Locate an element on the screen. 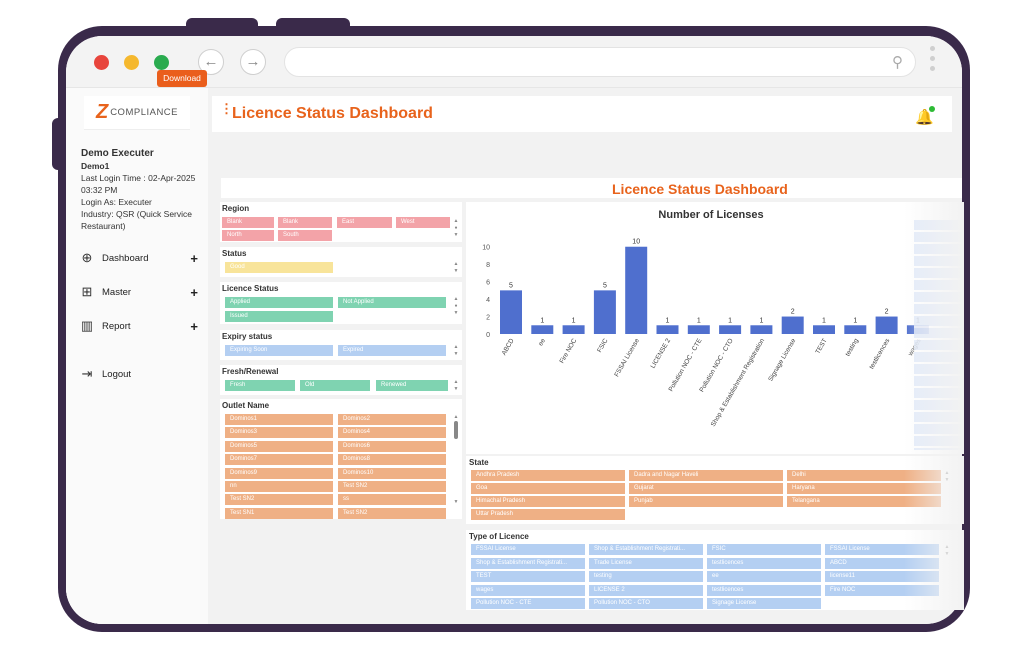 The image size is (1024, 649). region-chip: West is located at coordinates (423, 222).